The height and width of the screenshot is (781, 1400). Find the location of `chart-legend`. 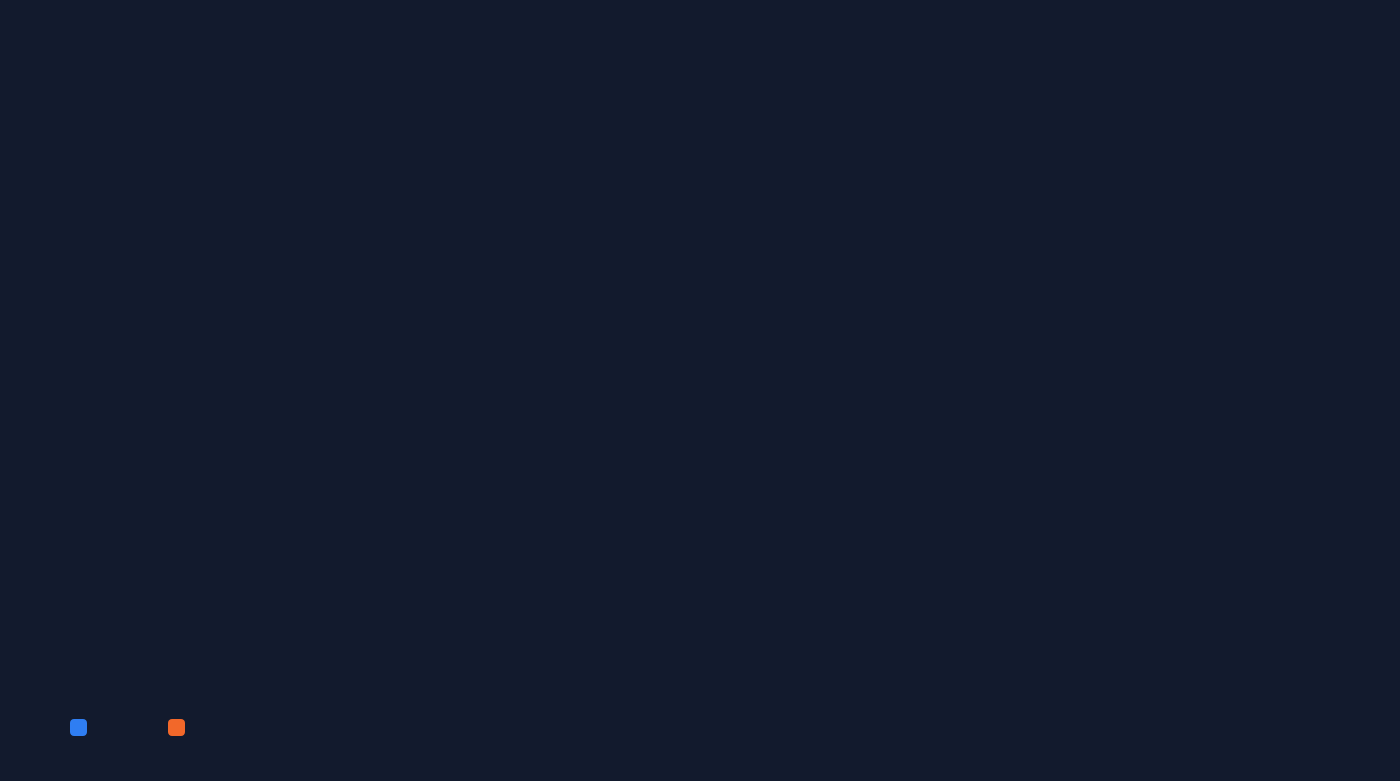

chart-legend is located at coordinates (168, 727).